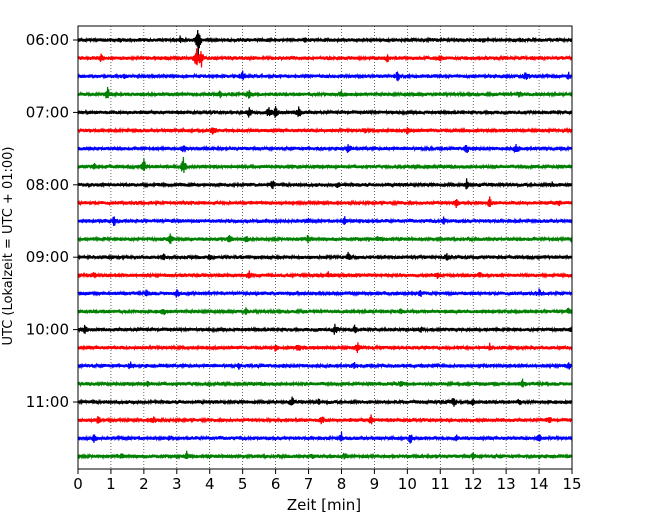  I want to click on x-tick-label: 5, so click(243, 484).